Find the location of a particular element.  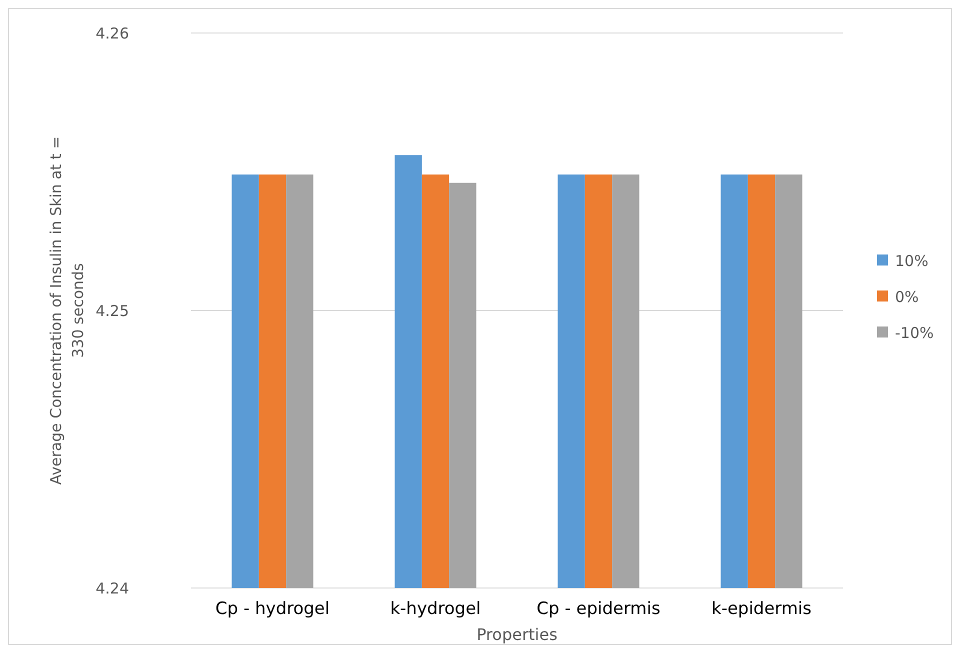

x-tick-label: Cp - hydrogel is located at coordinates (272, 609).